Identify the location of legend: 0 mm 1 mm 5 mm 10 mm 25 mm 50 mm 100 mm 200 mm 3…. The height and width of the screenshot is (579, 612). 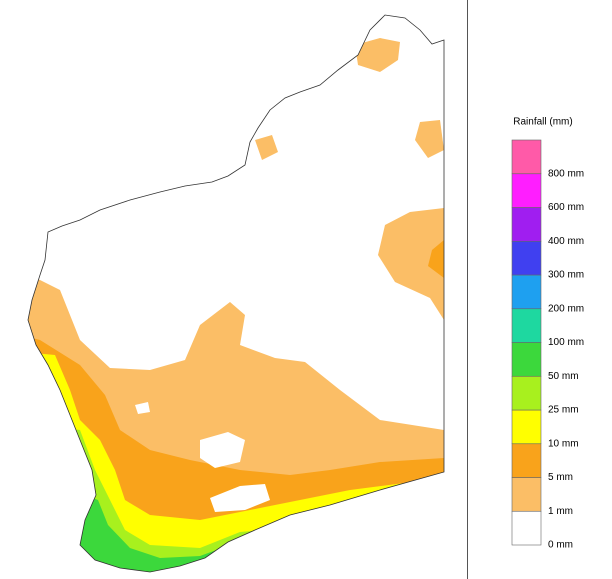
(547, 345).